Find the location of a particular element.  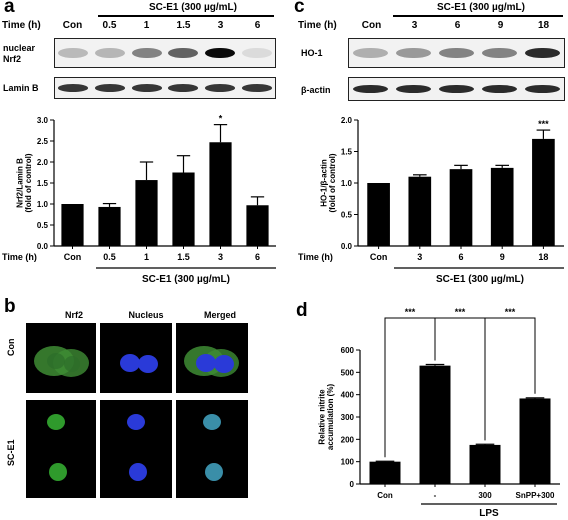

panel-a-time-label: Time (h) is located at coordinates (21, 25).